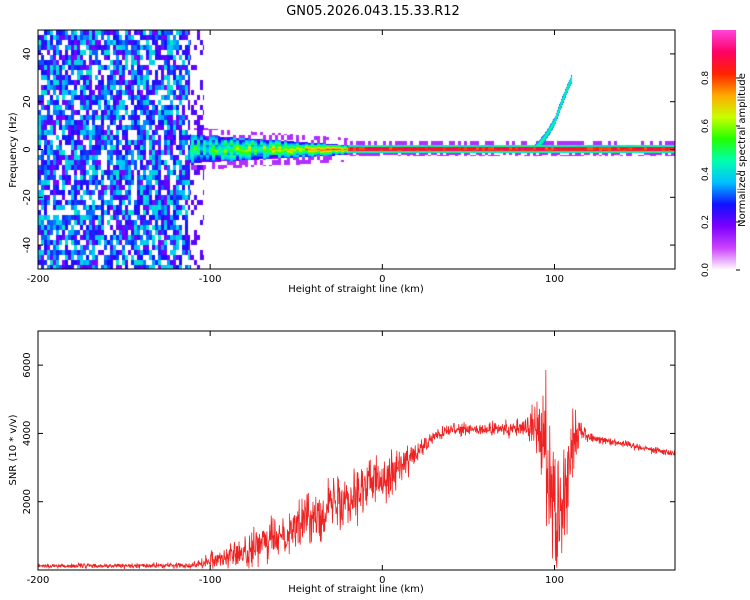 Image resolution: width=750 pixels, height=600 pixels. I want to click on colorbar-ticks: 0.0 0.2 0.4 0.6 0.8, so click(720, 174).